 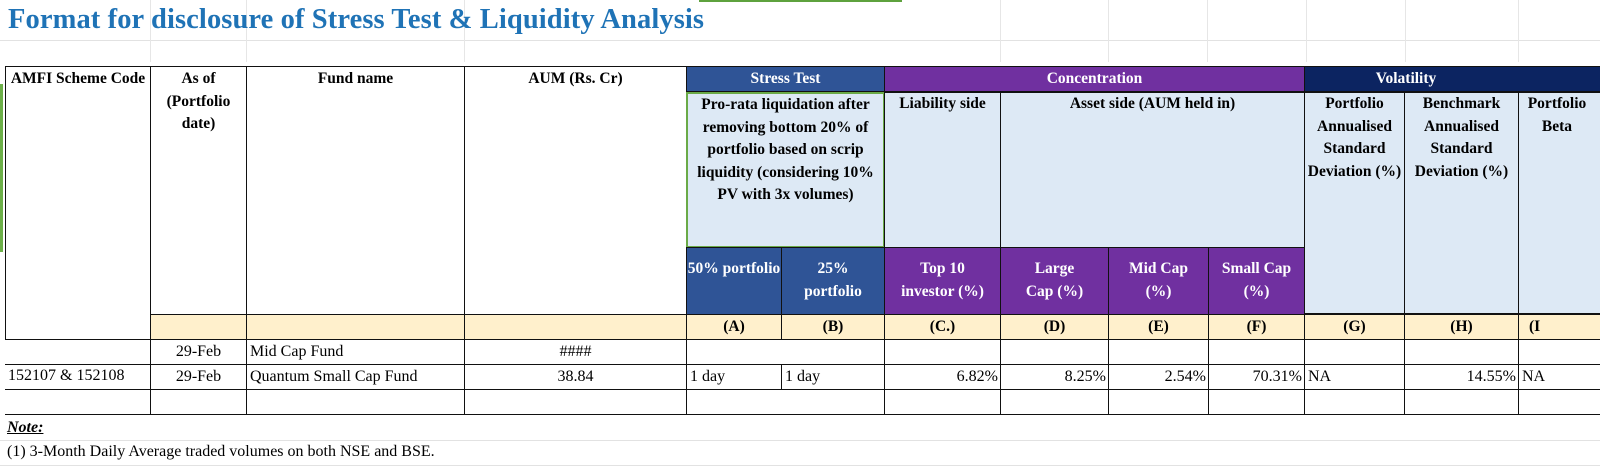 What do you see at coordinates (1559, 327) in the screenshot?
I see `letter-i: (I` at bounding box center [1559, 327].